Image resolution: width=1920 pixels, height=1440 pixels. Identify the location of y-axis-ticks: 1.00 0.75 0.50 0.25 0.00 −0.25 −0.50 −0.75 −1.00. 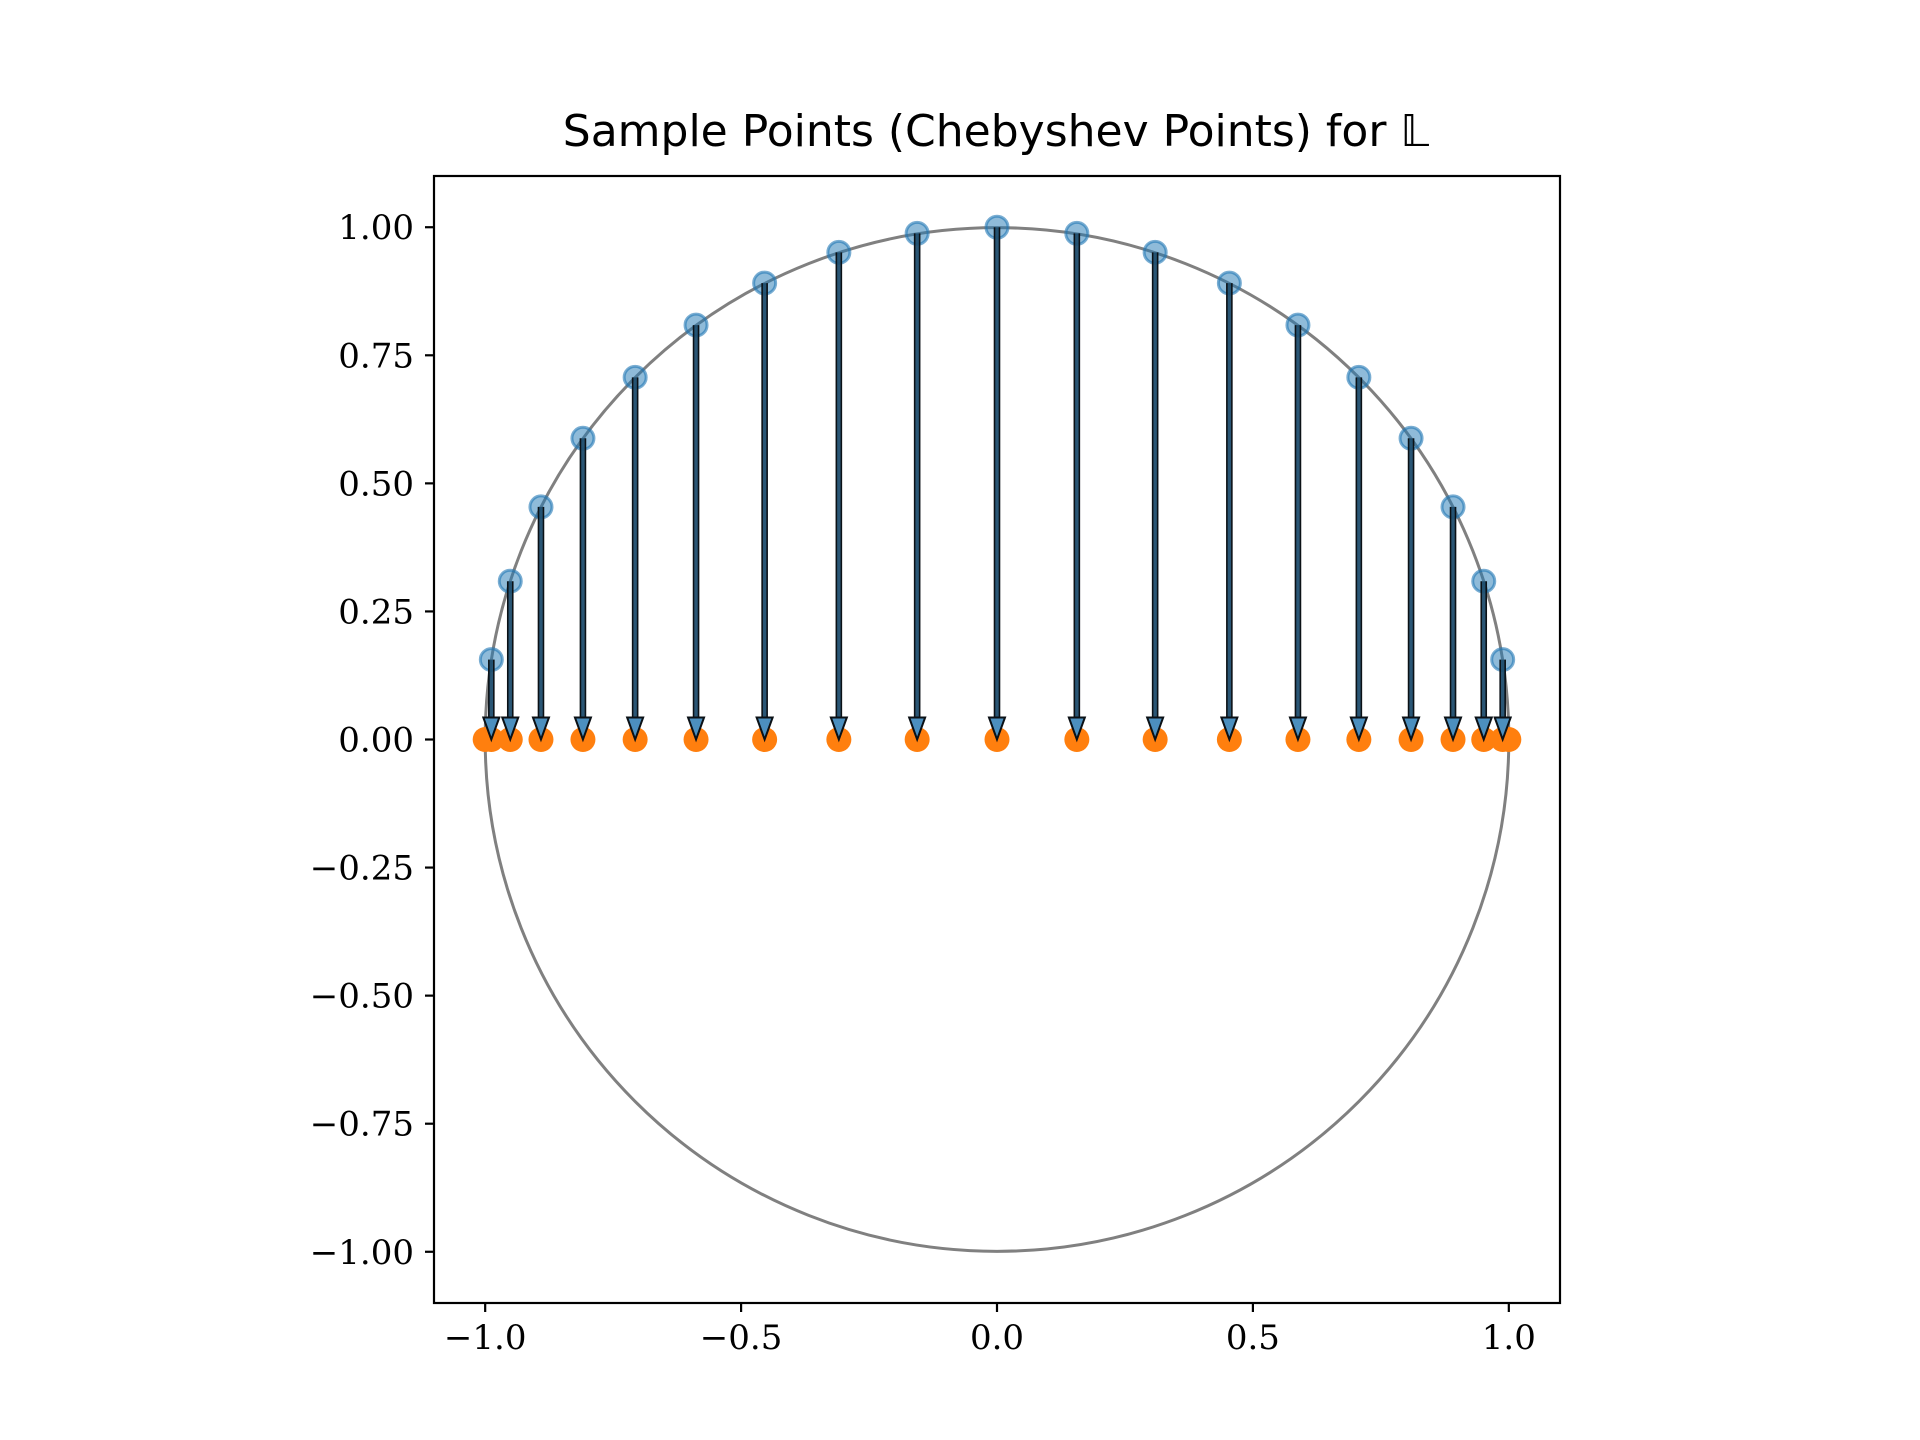
(372, 740).